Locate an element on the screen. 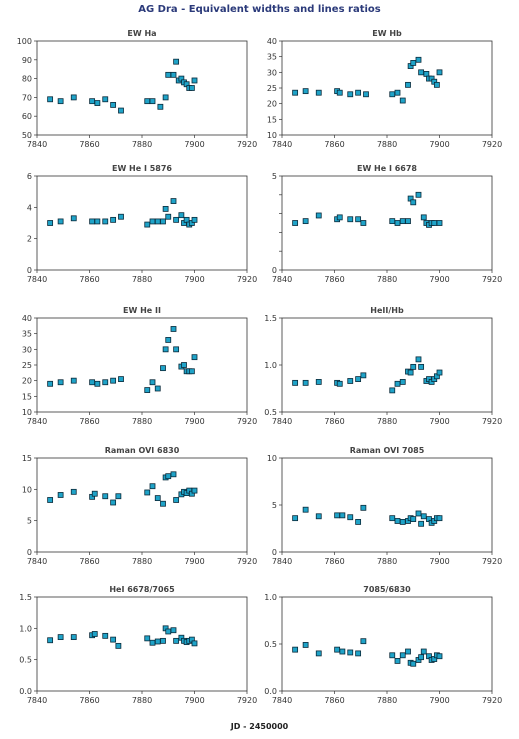  panel-7085-6830: 7085/6830 7840 7860 7880 7900 7920 0.0 0.5 1.0 is located at coordinates (383, 645).